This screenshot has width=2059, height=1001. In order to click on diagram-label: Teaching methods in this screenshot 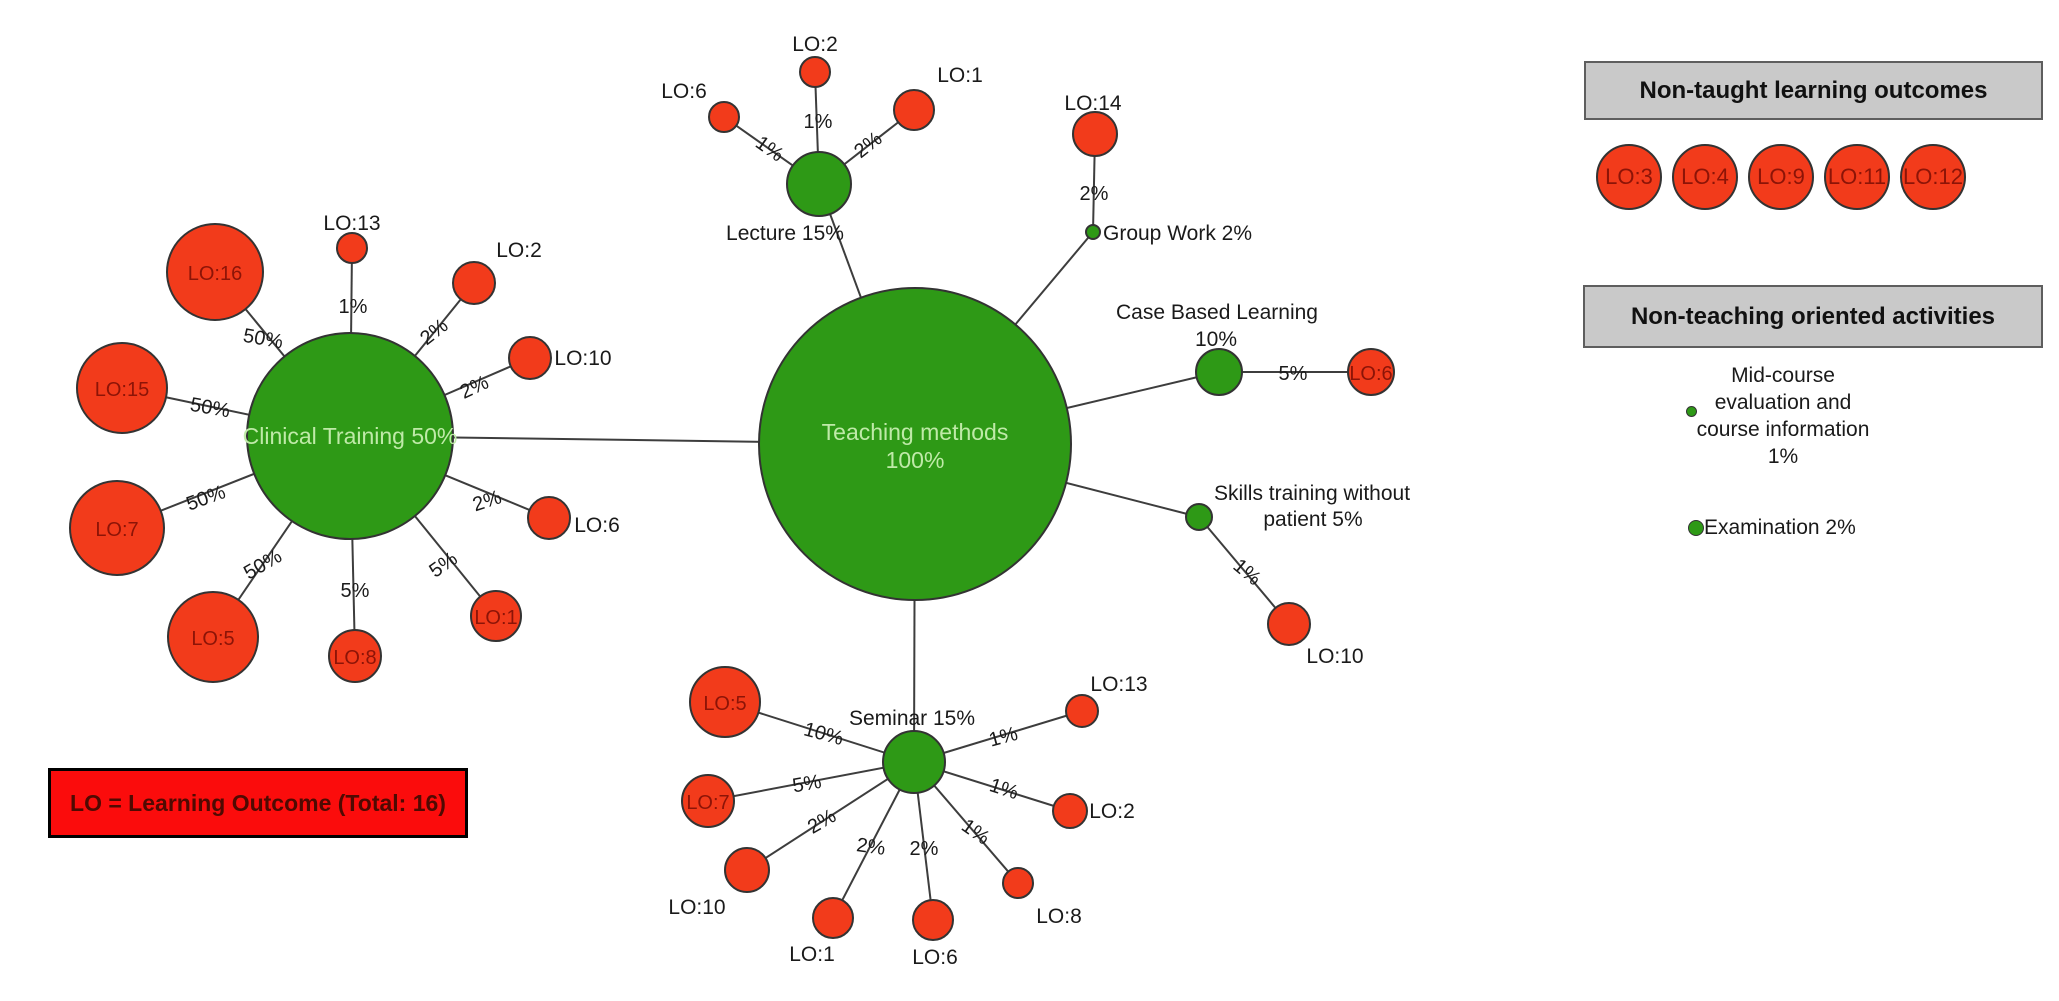, I will do `click(915, 432)`.